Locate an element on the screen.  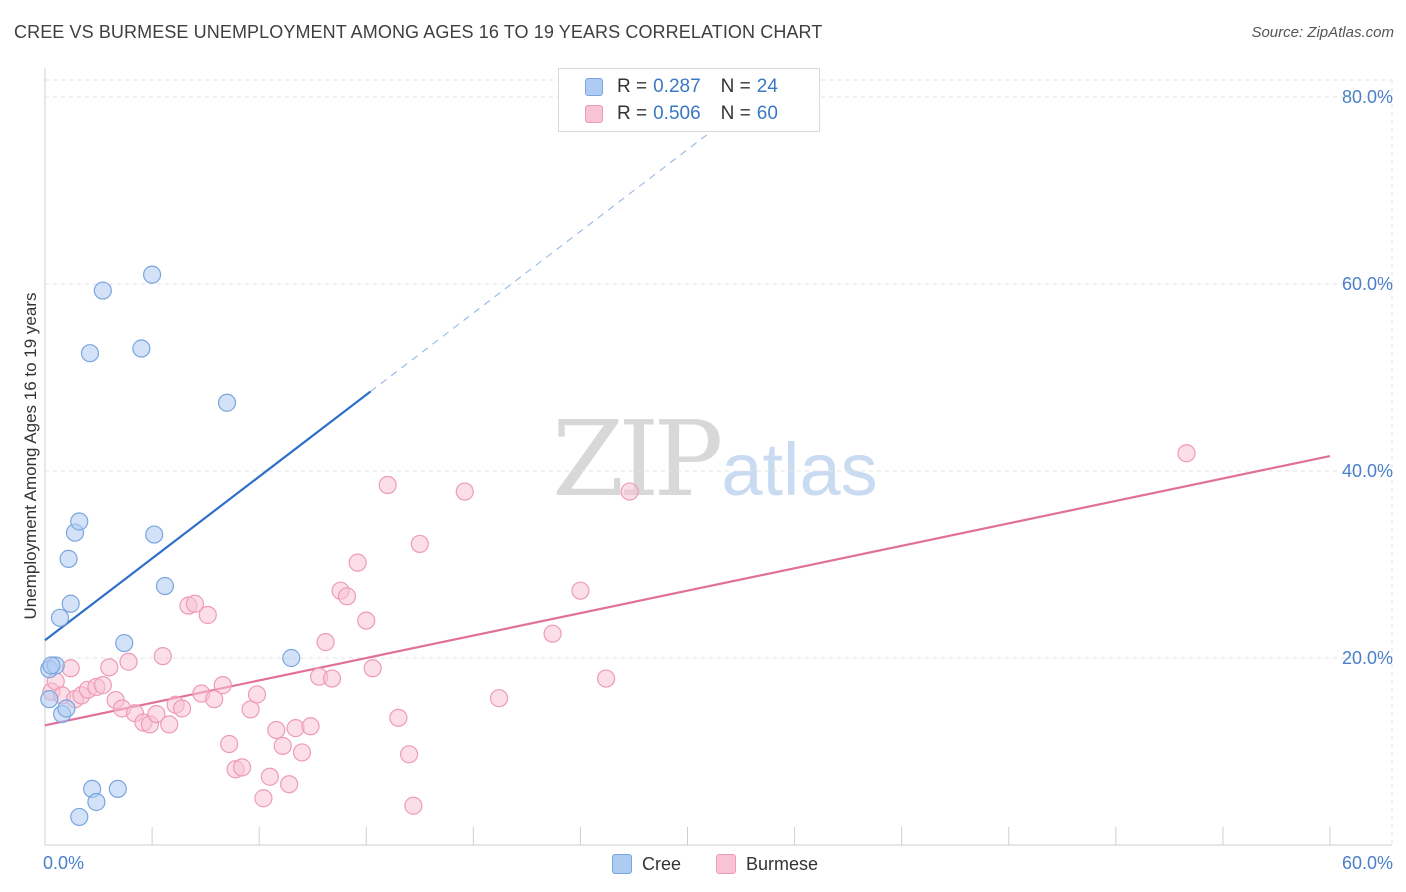
legend-row-cree: R = 0.287 N = 24 is located at coordinates (681, 87).